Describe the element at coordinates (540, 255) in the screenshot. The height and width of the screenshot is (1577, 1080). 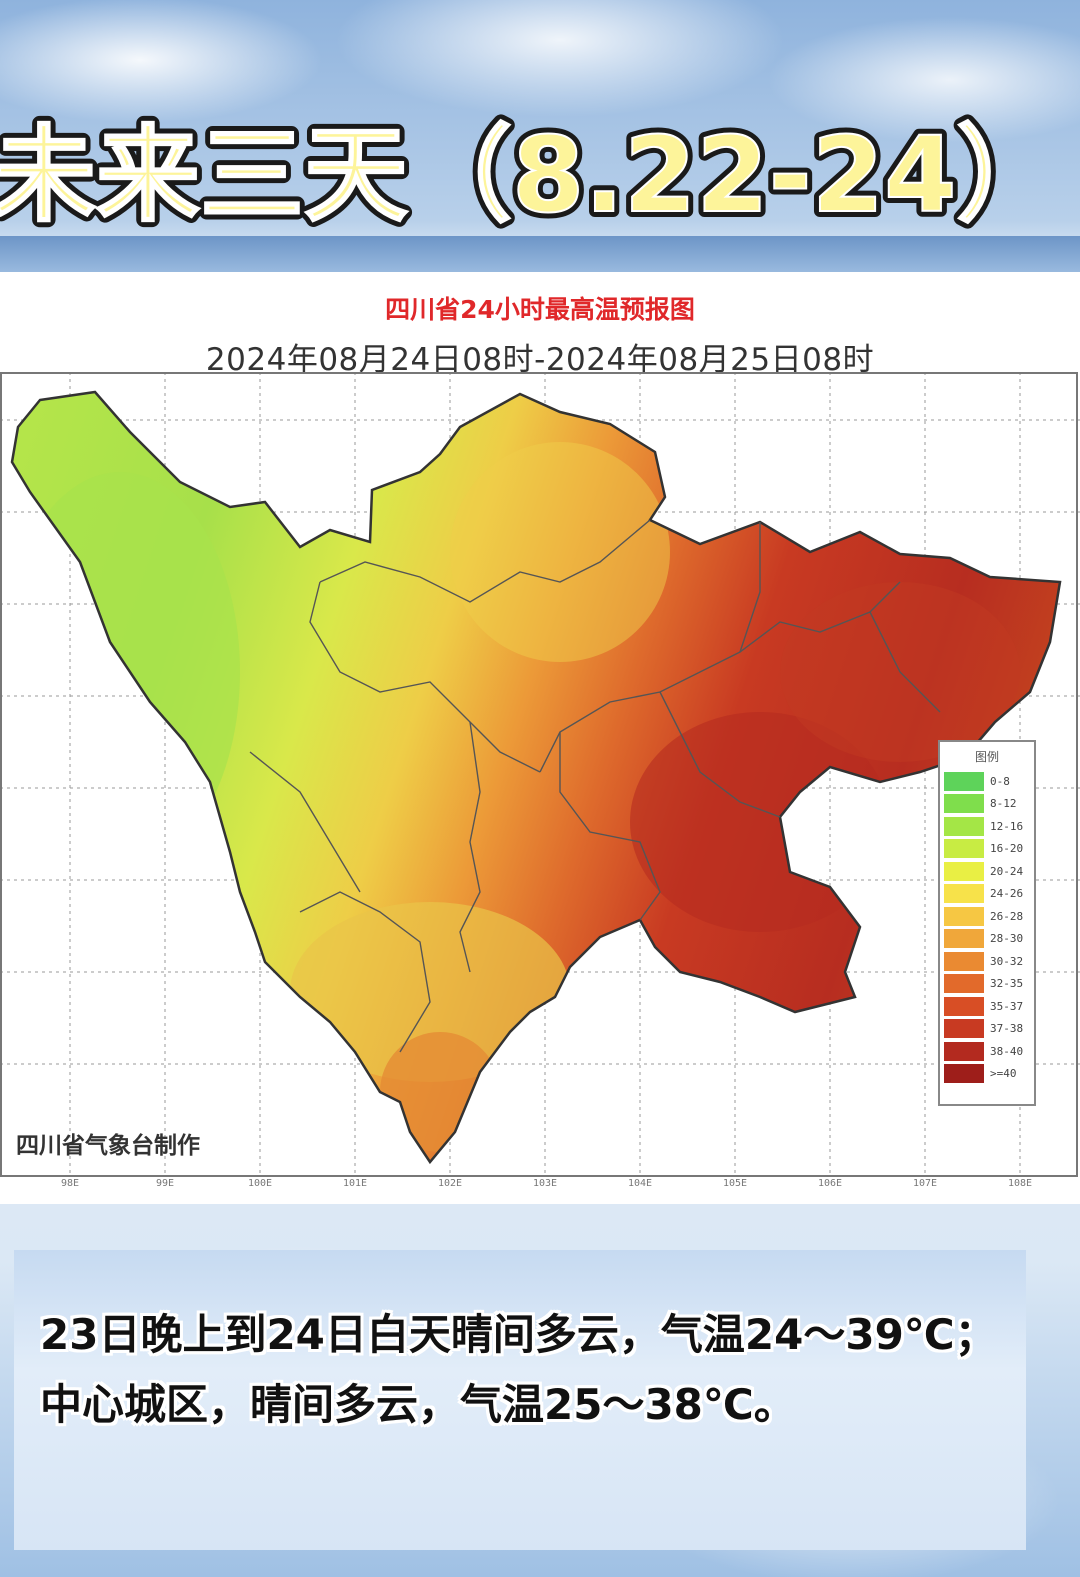
I see `header-band` at that location.